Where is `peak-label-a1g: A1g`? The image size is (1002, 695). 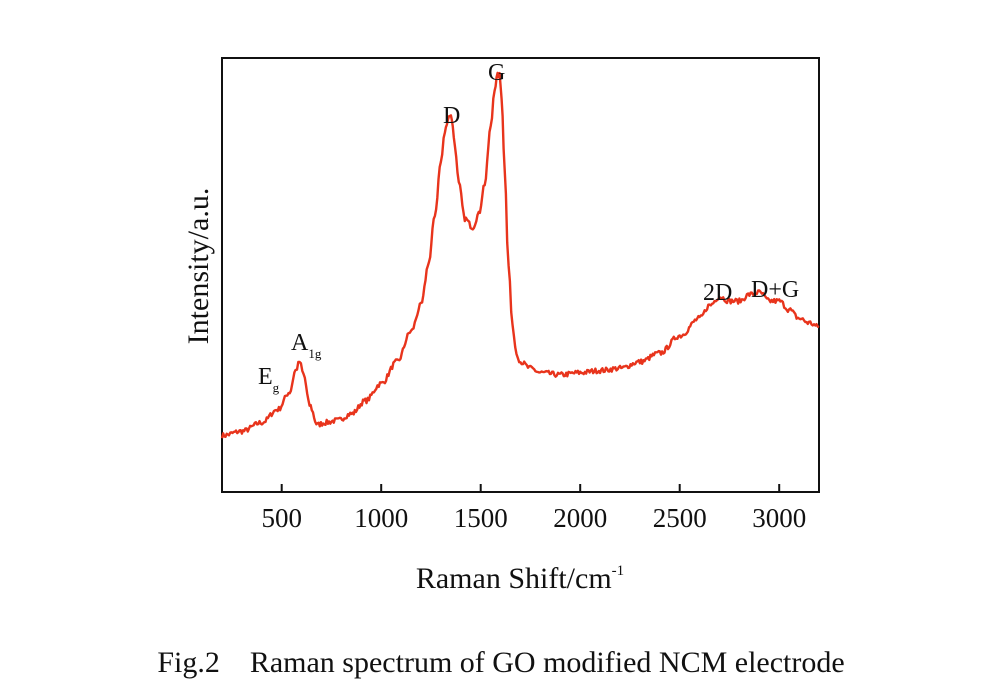 peak-label-a1g: A1g is located at coordinates (306, 345).